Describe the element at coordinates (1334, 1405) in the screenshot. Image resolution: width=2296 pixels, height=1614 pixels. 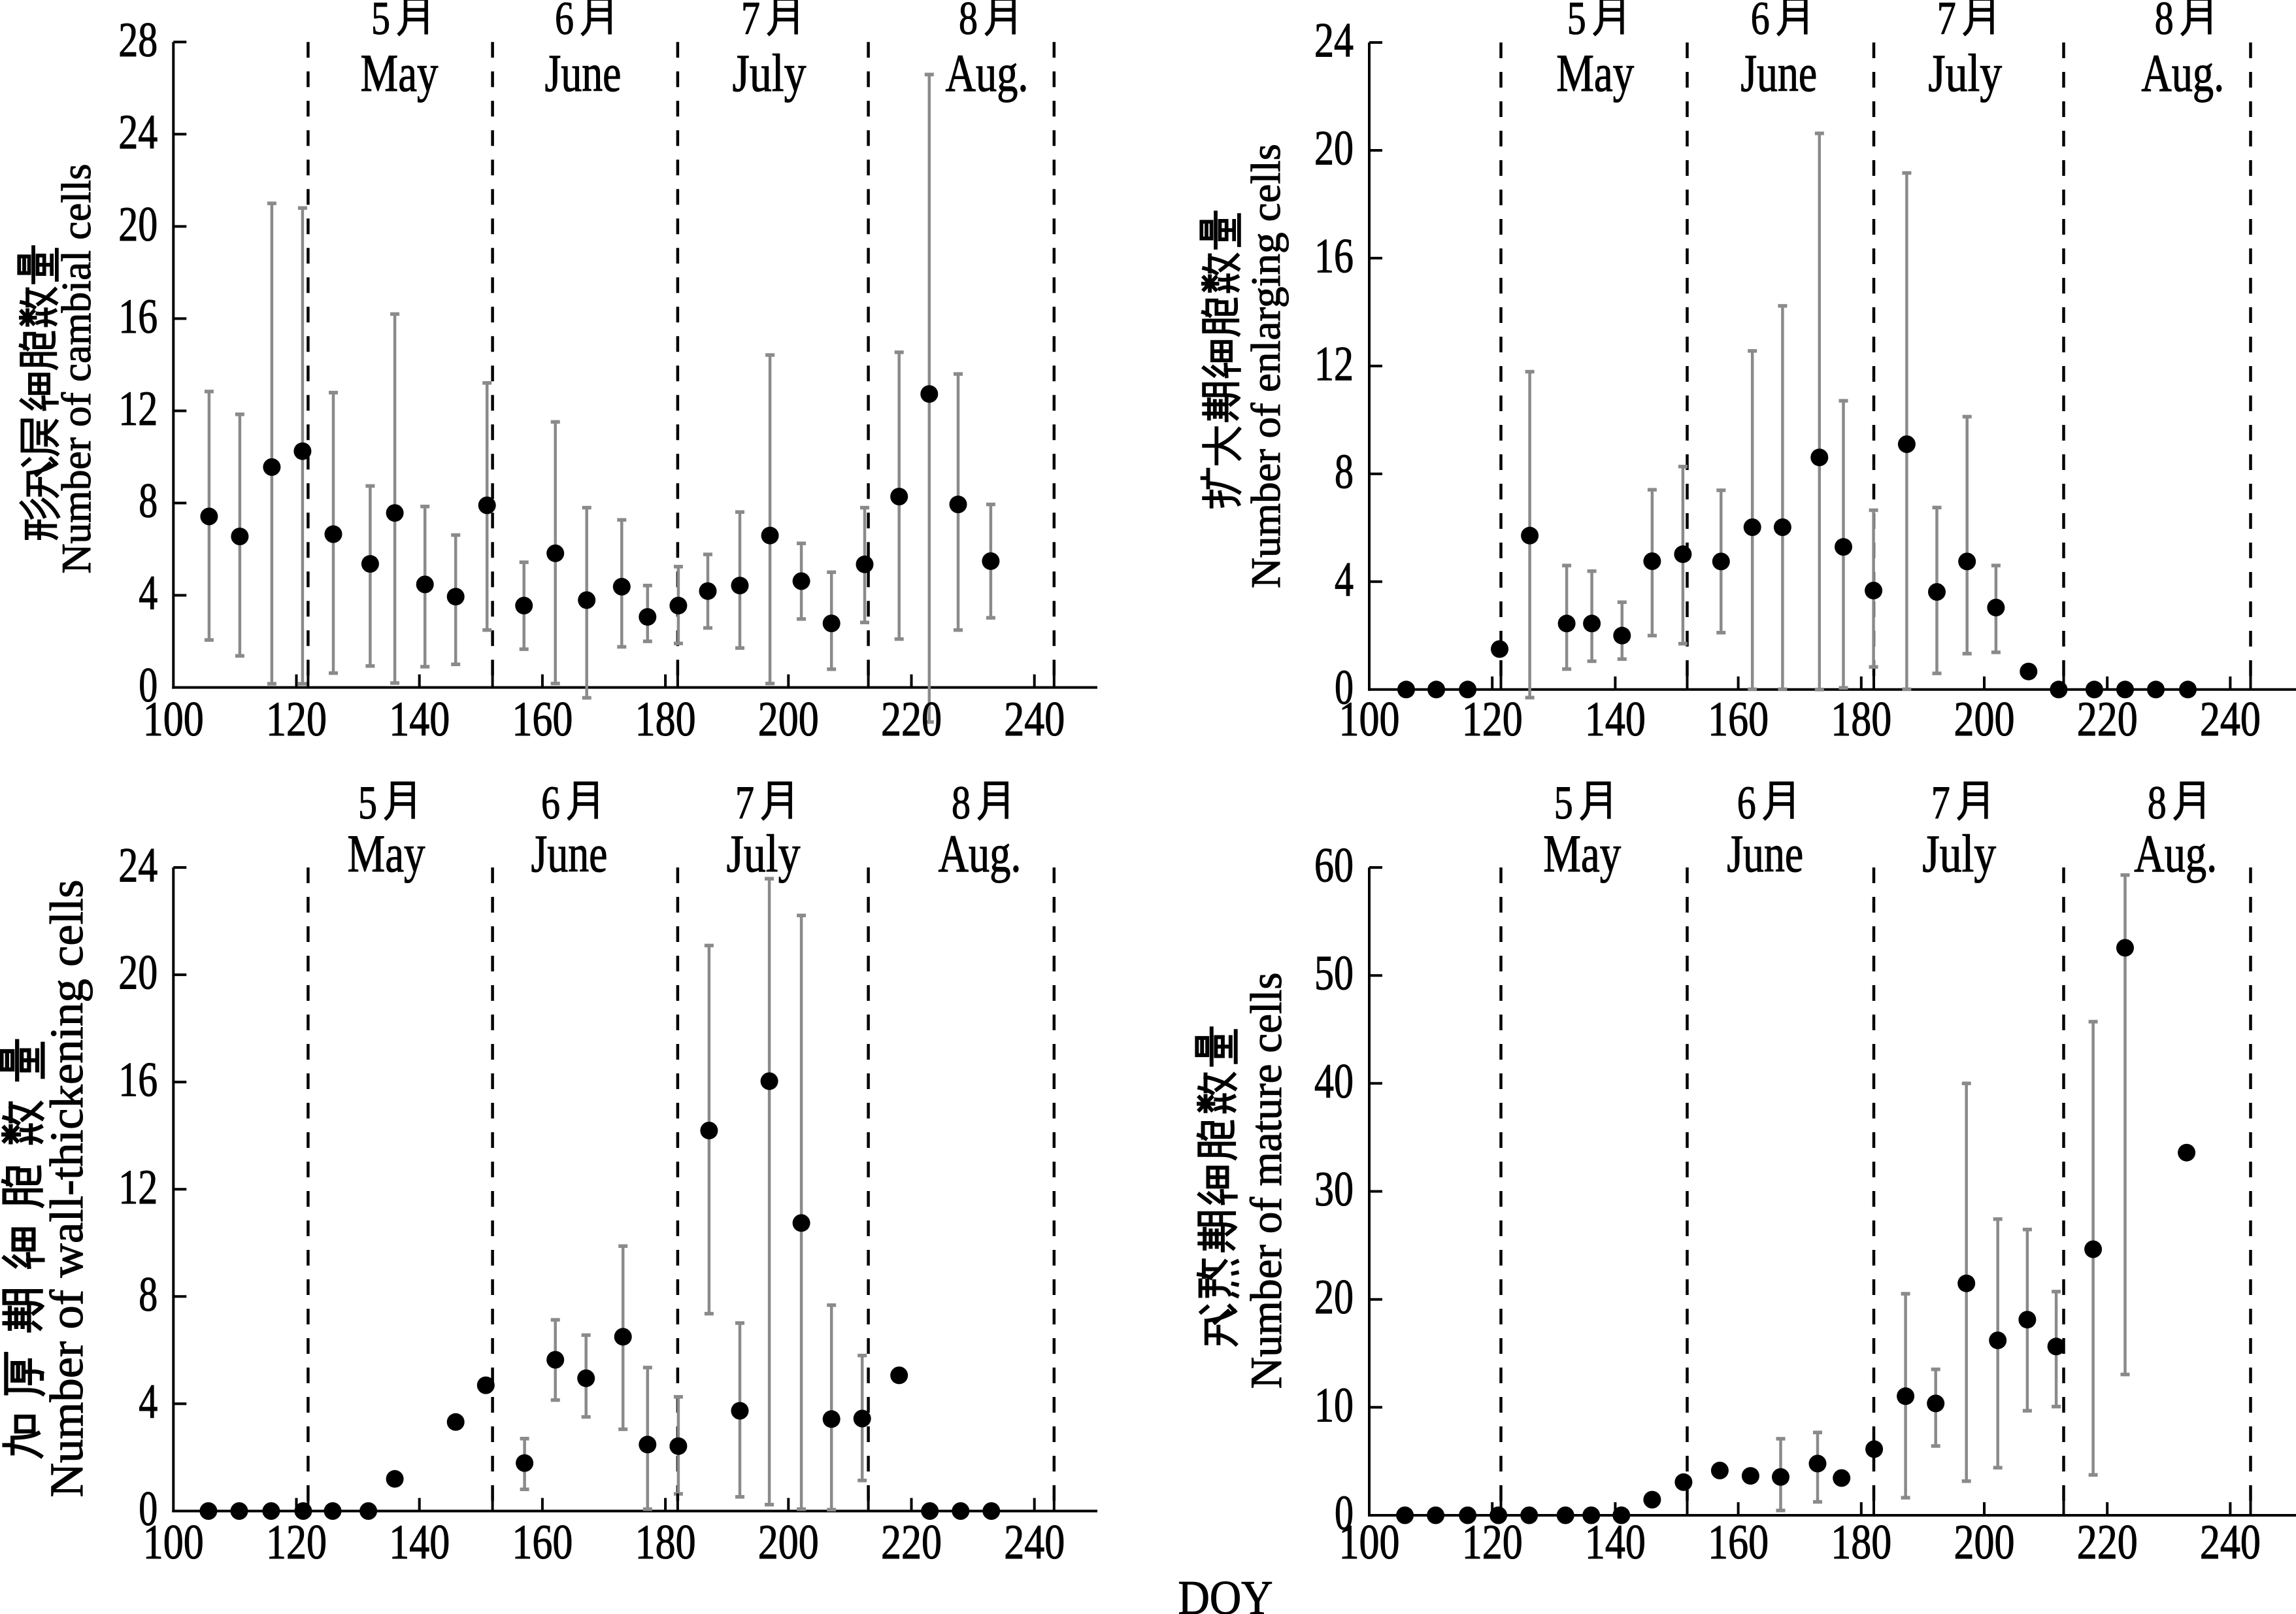
I see `svg-text: 10` at that location.